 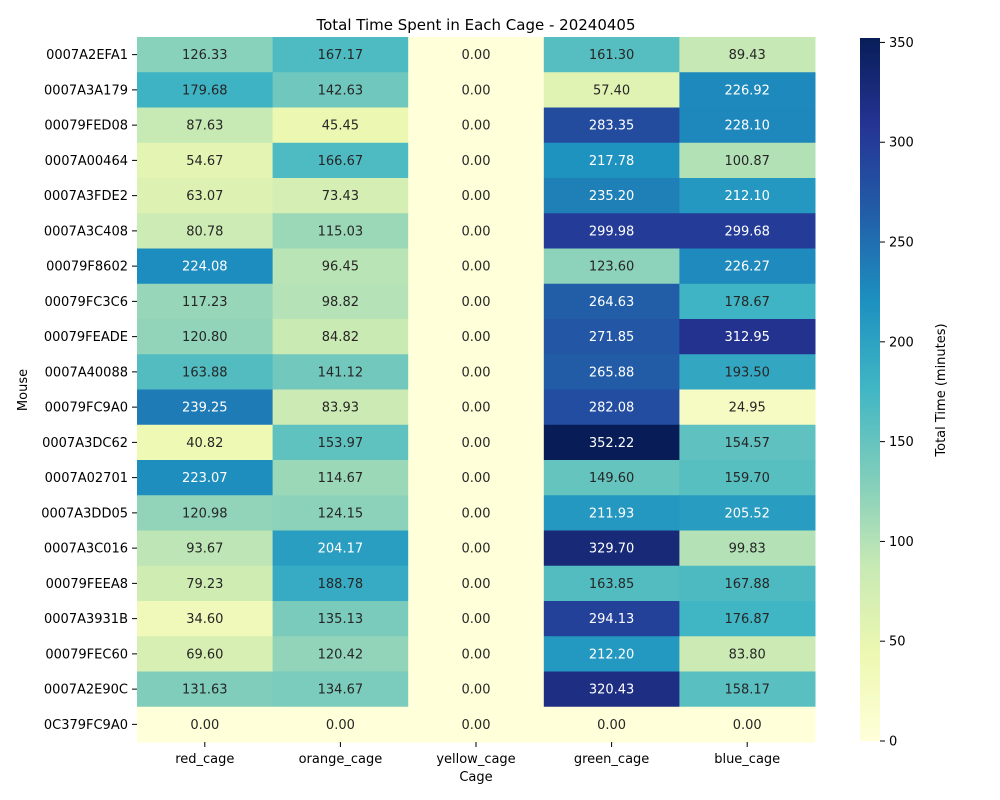 What do you see at coordinates (86, 372) in the screenshot?
I see `y-tick-label: 0007A40088` at bounding box center [86, 372].